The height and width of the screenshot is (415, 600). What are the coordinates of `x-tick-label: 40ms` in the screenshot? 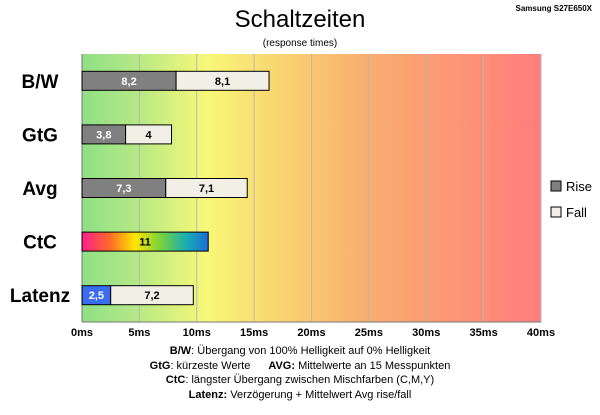 It's located at (541, 333).